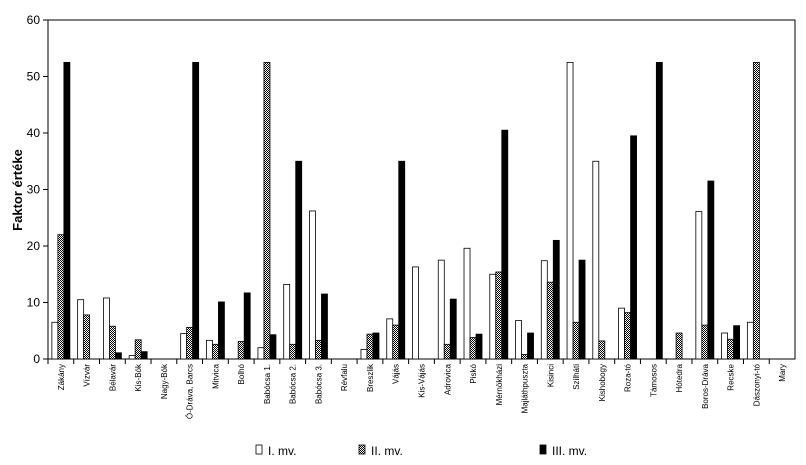 The image size is (806, 465). Describe the element at coordinates (422, 381) in the screenshot. I see `x-tick-label: Kis-Vájás` at that location.